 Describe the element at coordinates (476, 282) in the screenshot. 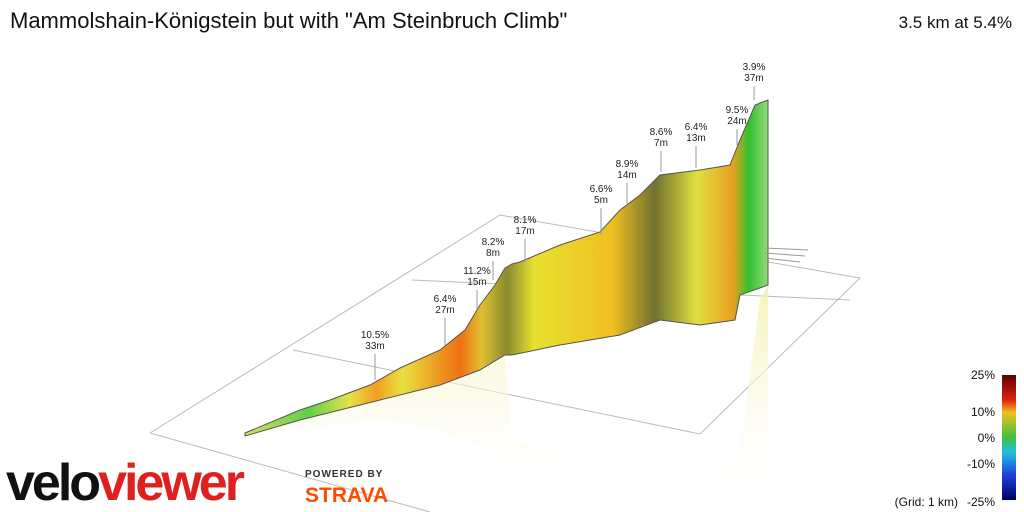

I see `annotation-length: 15m` at that location.